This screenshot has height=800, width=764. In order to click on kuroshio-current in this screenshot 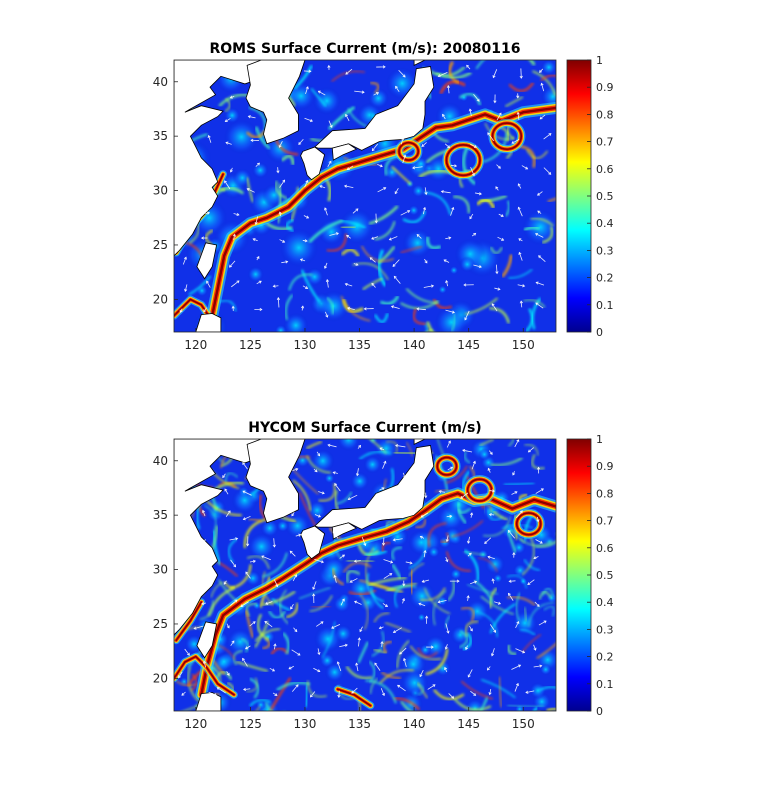, I will do `click(365, 213)`.